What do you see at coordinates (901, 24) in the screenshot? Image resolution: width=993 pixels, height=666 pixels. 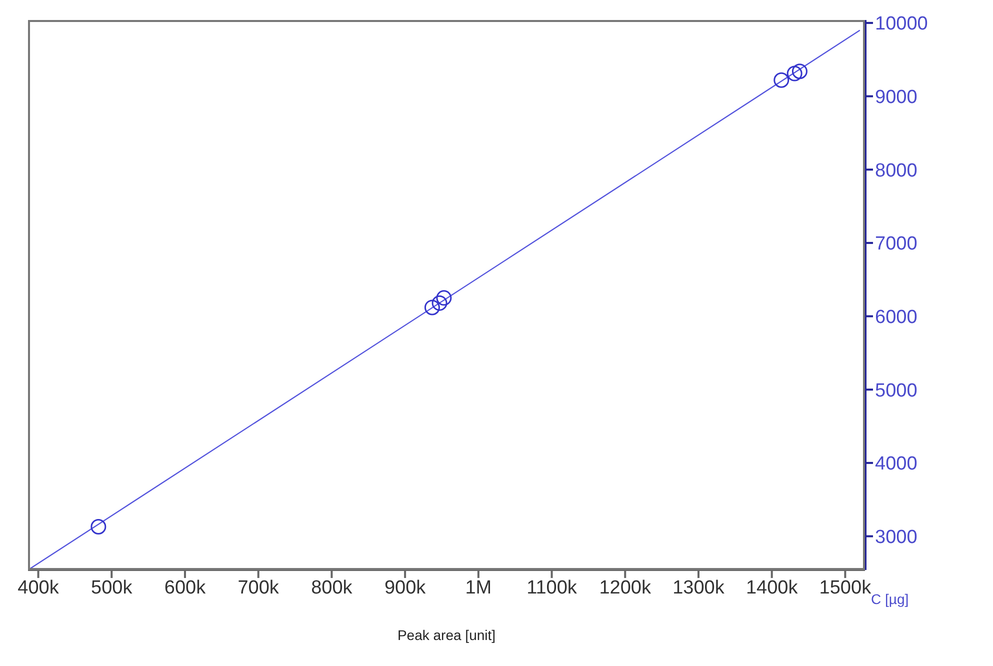 I see `y-tick-label: 10000` at bounding box center [901, 24].